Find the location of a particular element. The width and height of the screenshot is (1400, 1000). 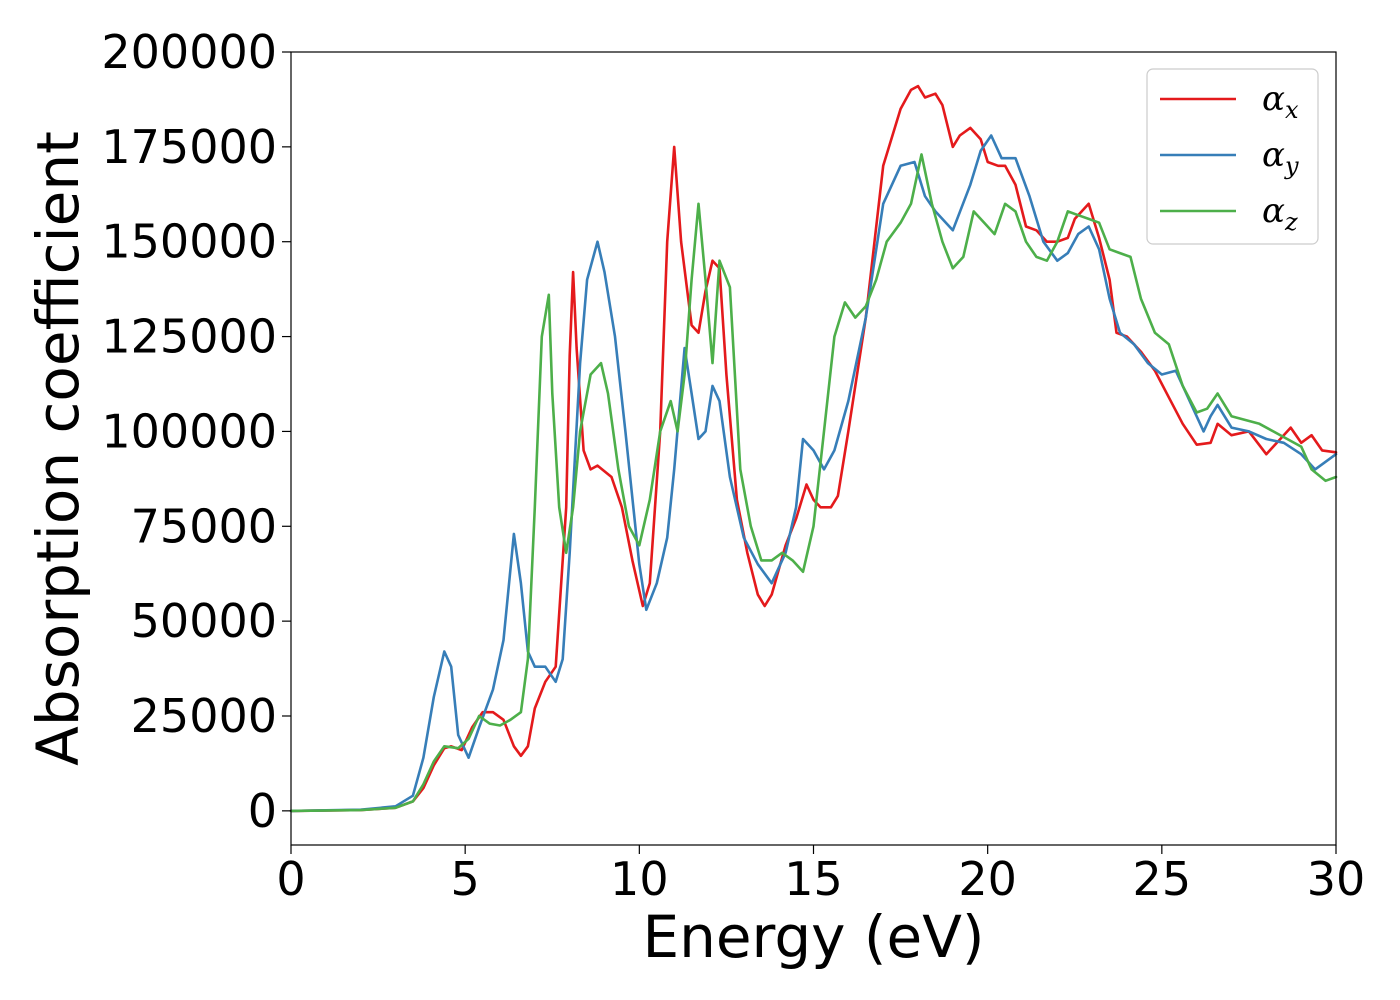

y-tick-label: 0 is located at coordinates (262, 811).